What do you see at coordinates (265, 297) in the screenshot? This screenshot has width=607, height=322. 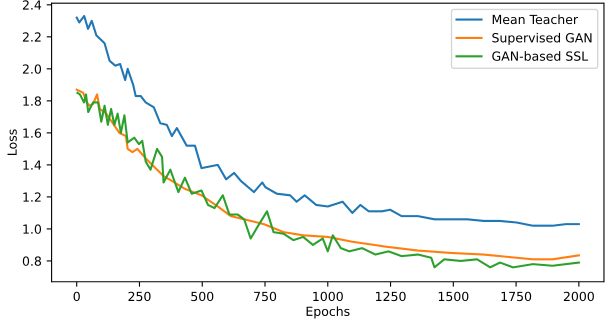 I see `x-tick-label: 750` at bounding box center [265, 297].